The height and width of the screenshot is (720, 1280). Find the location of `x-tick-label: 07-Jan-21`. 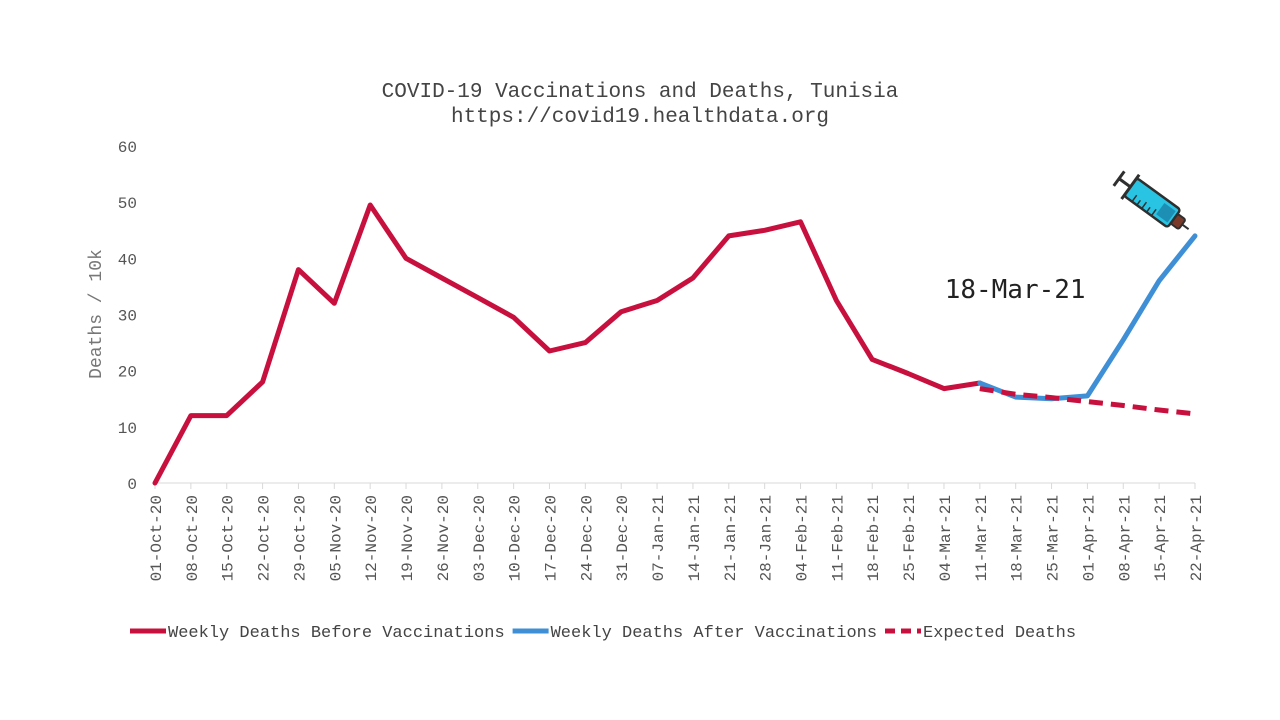

x-tick-label: 07-Jan-21 is located at coordinates (659, 538).